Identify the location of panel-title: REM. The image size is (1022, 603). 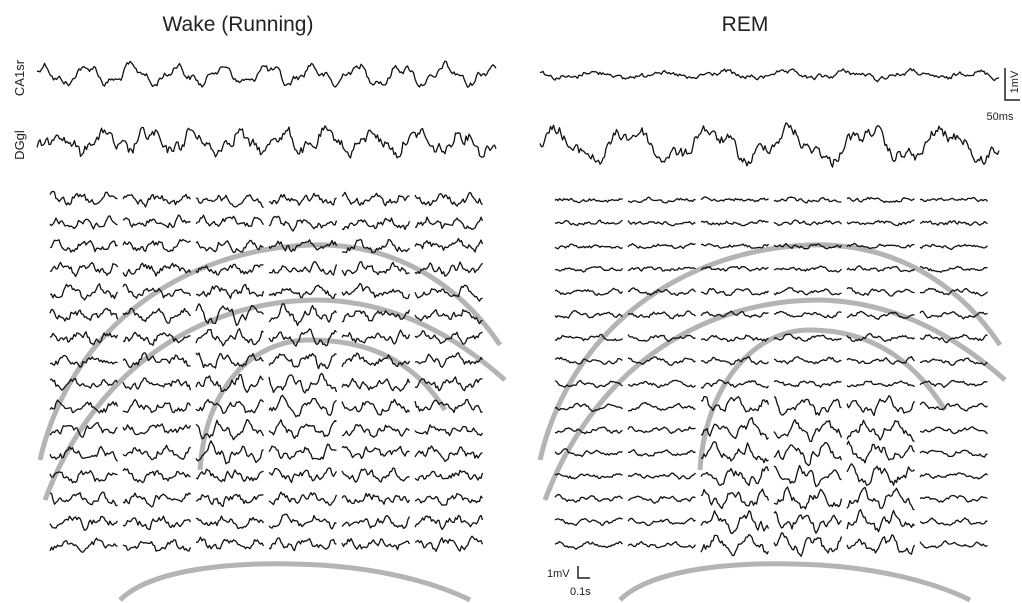
(745, 24).